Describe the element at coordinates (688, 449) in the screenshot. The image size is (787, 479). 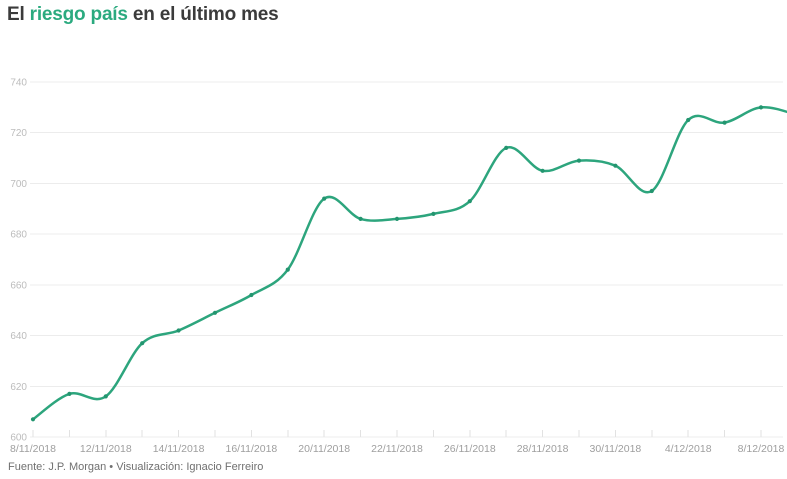
I see `x-axis-tick-label: 4/12/2018` at that location.